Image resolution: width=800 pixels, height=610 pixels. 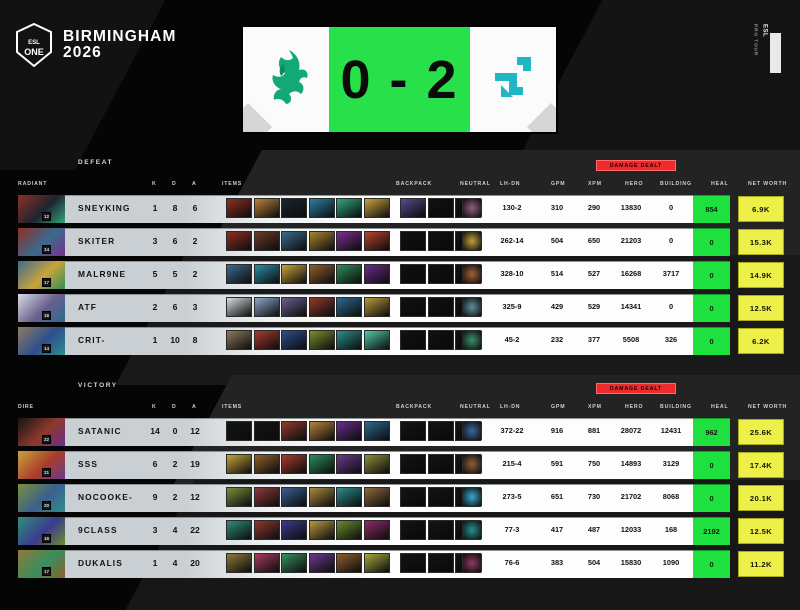 What do you see at coordinates (92, 340) in the screenshot?
I see `player-name: CRIT-` at bounding box center [92, 340].